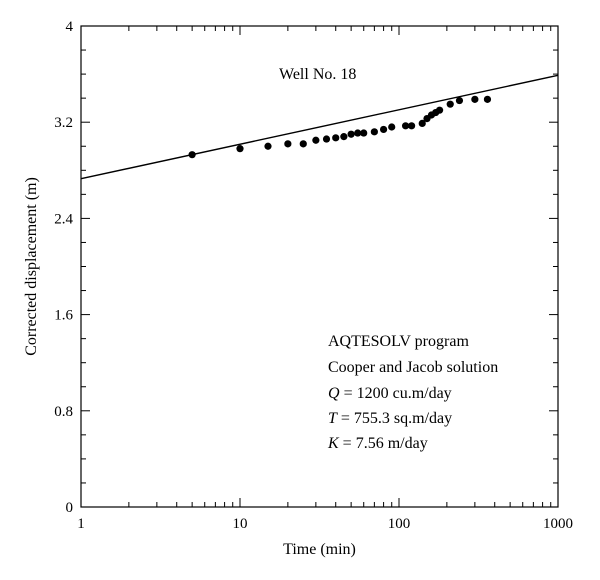 The image size is (600, 580). What do you see at coordinates (558, 524) in the screenshot?
I see `x-tick-label: 1000` at bounding box center [558, 524].